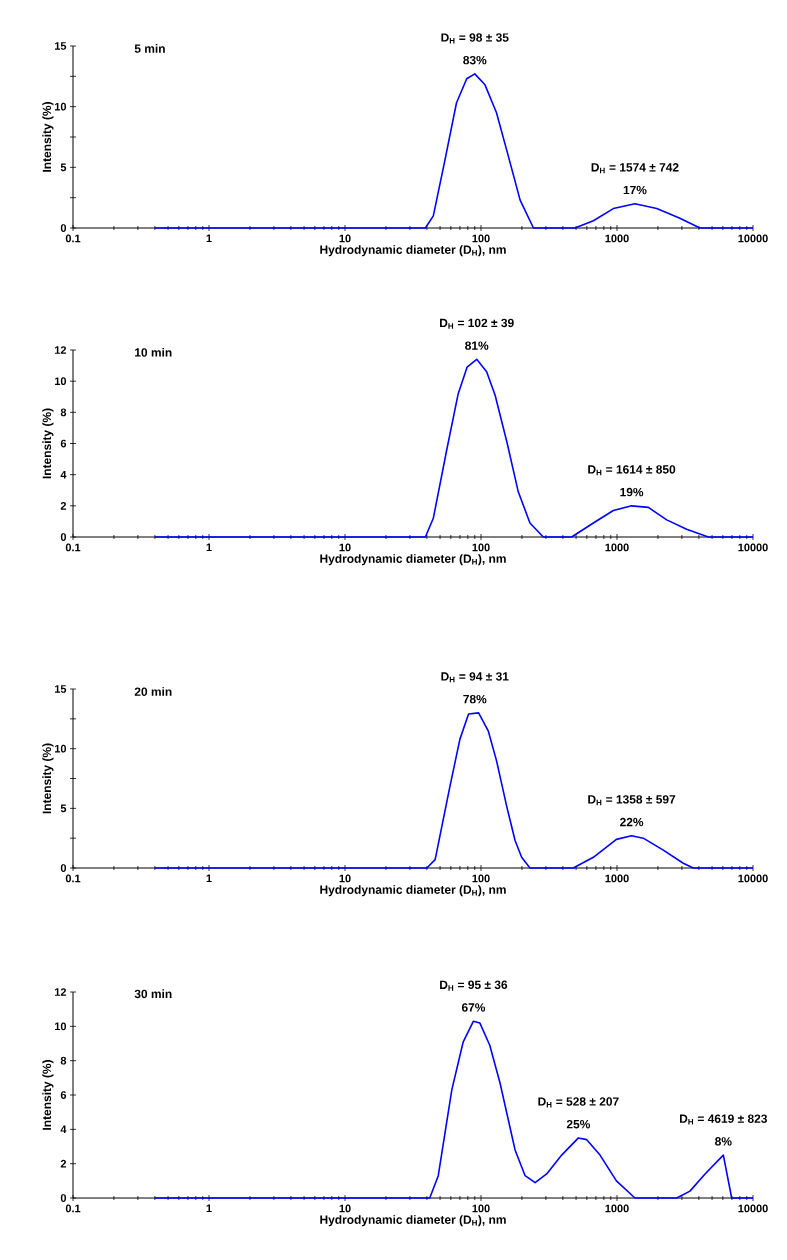  What do you see at coordinates (475, 699) in the screenshot?
I see `annotation: 78%` at bounding box center [475, 699].